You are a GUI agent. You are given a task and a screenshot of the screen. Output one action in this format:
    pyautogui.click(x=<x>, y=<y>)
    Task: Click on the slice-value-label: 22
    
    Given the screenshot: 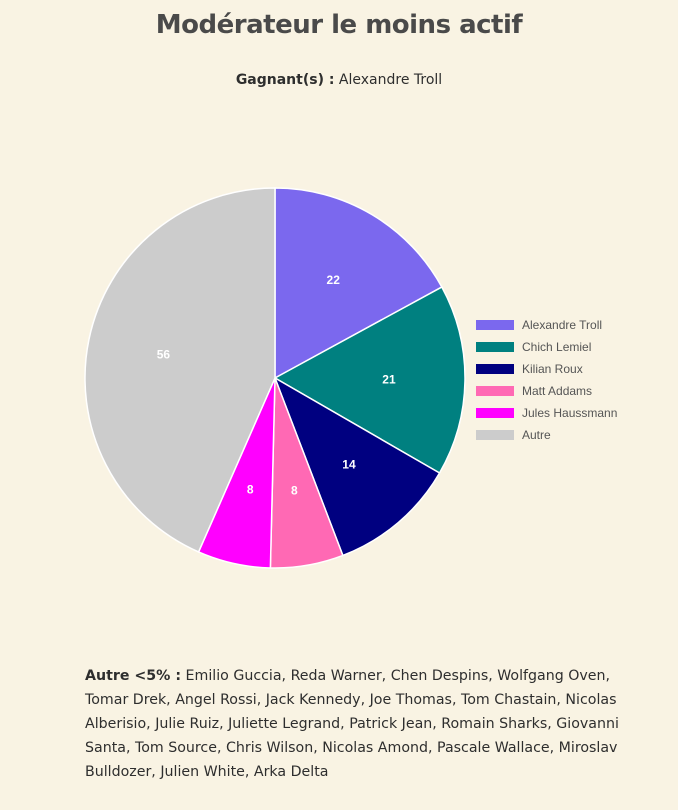 What is the action you would take?
    pyautogui.click(x=334, y=280)
    